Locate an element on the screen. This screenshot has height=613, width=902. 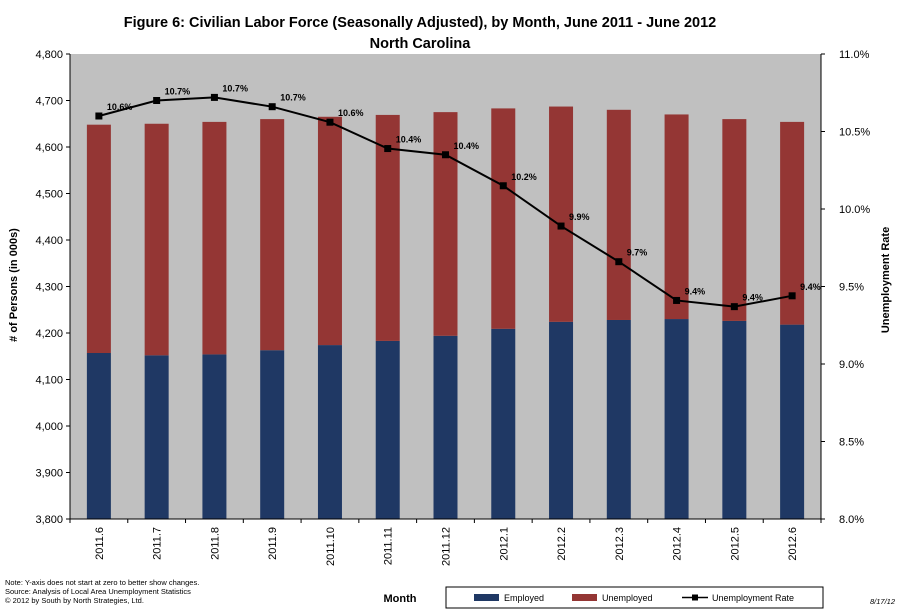
legend-swatch-employed is located at coordinates (486, 597).